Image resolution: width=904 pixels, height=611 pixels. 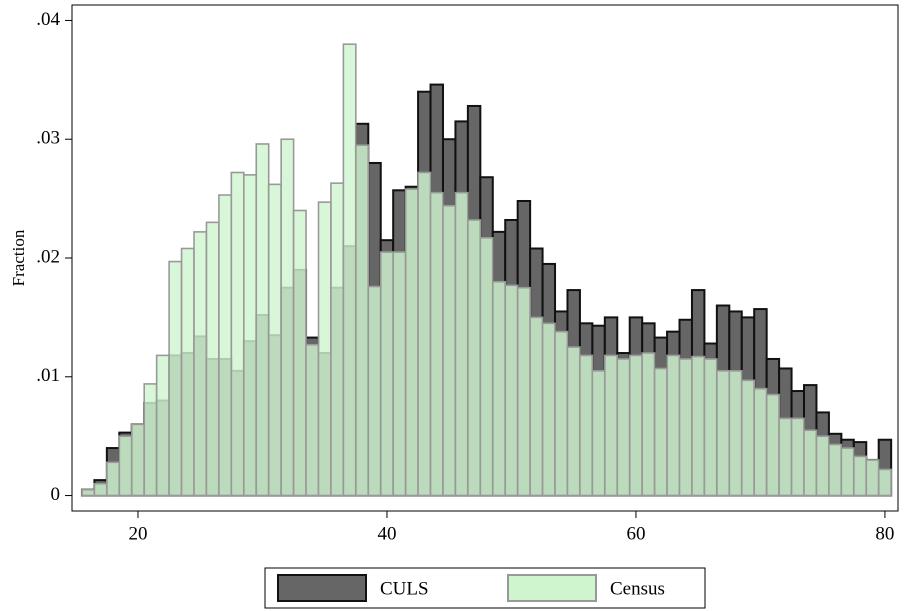 I want to click on y-tick-label: .04, so click(x=48, y=19).